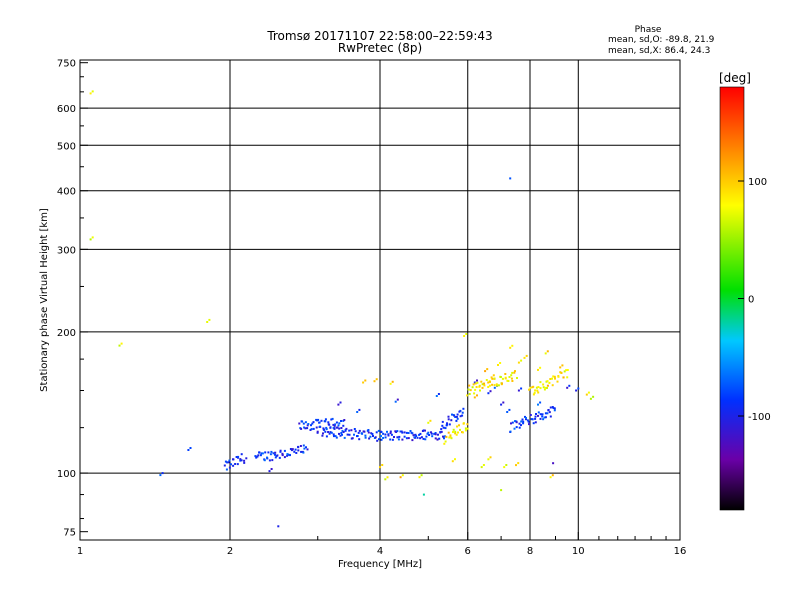 The image size is (800, 600). Describe the element at coordinates (661, 40) in the screenshot. I see `stats-o-mode: mean, sd,O: -89.8, 21.9` at that location.